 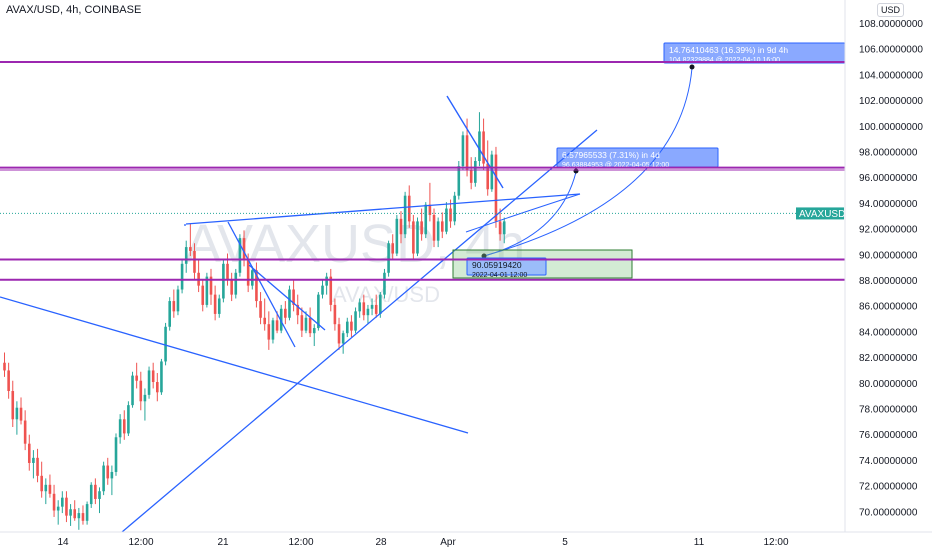 What do you see at coordinates (891, 101) in the screenshot?
I see `y-tick-label: 102.00000000` at bounding box center [891, 101].